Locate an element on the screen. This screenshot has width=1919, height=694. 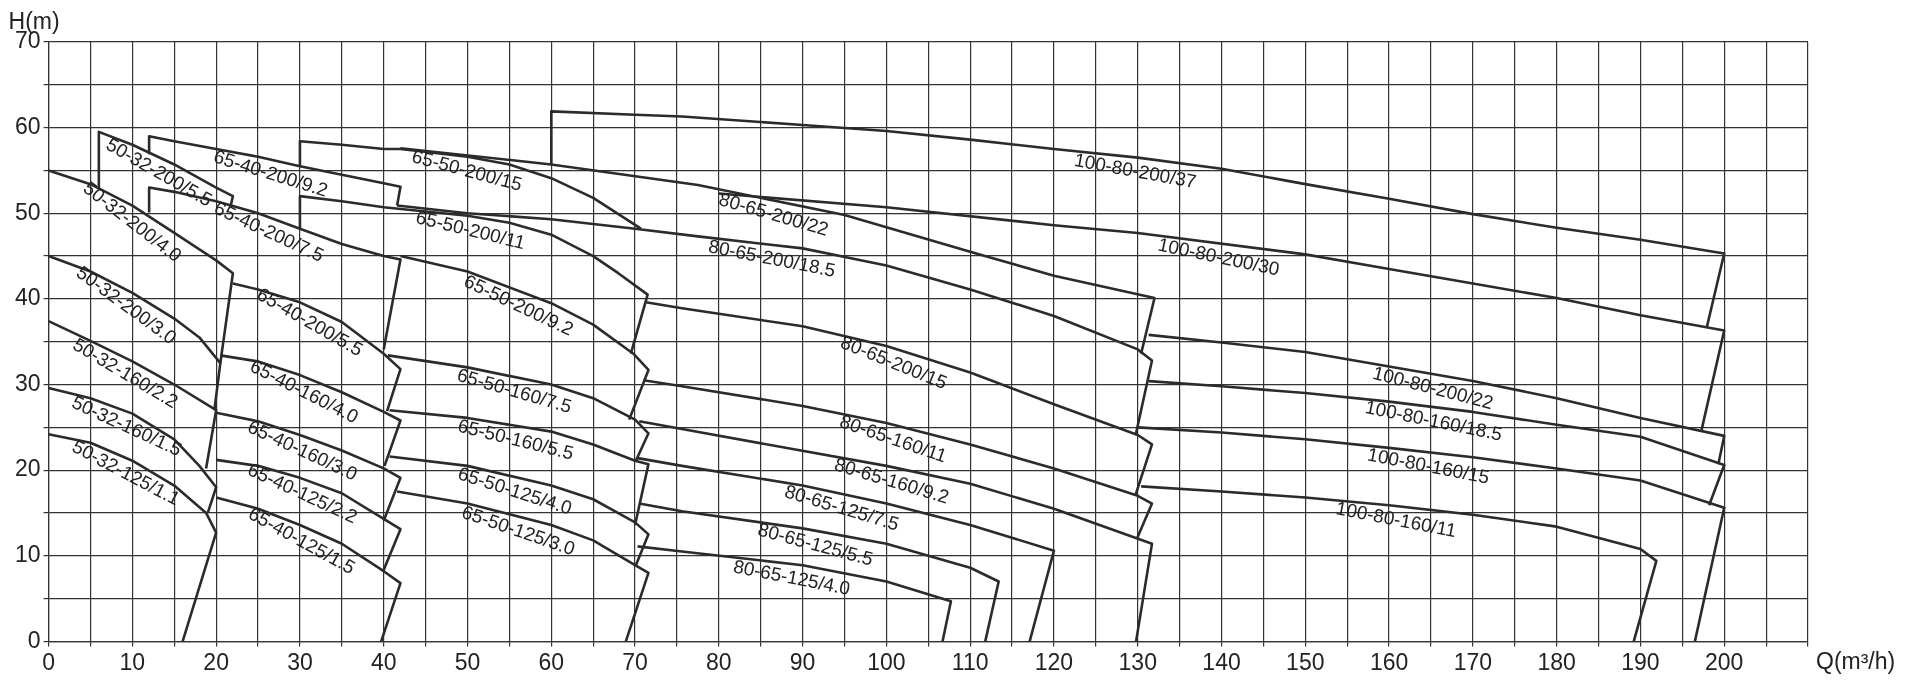
x-tick-label: 10 is located at coordinates (132, 661).